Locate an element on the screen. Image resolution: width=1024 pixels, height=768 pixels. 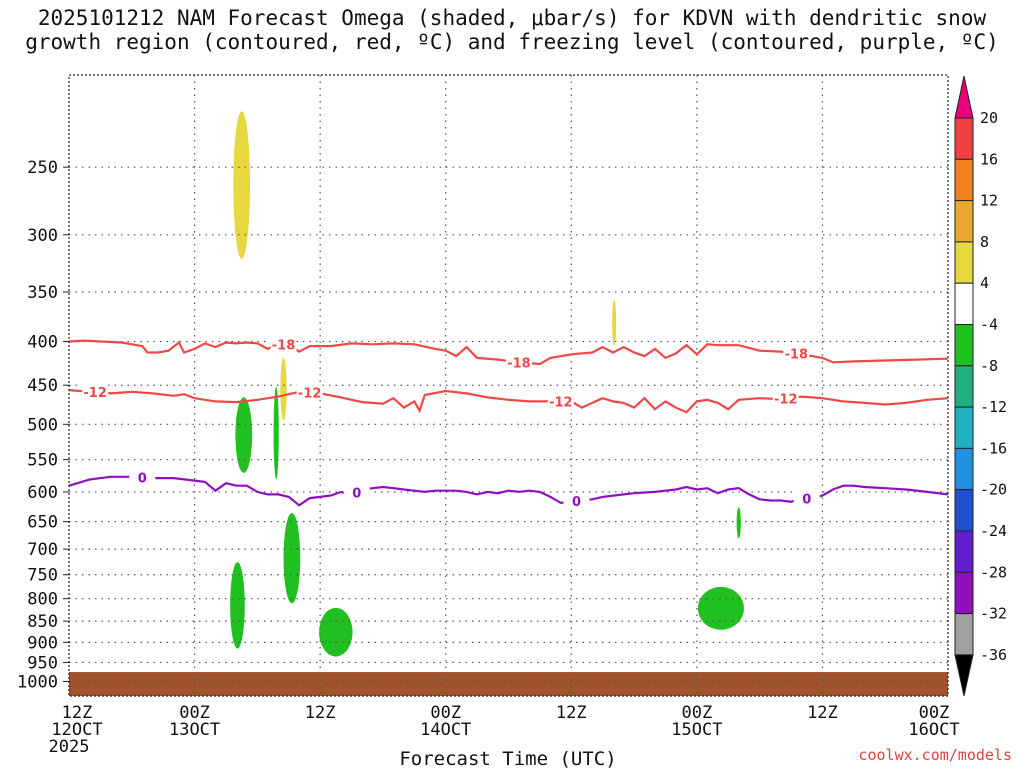
contour-label-0-1: -18 is located at coordinates (519, 363).